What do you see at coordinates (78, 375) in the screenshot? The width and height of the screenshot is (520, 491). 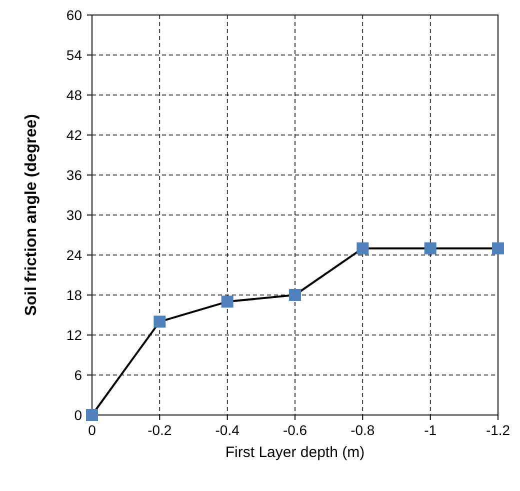 I see `y-tick-label: 6` at bounding box center [78, 375].